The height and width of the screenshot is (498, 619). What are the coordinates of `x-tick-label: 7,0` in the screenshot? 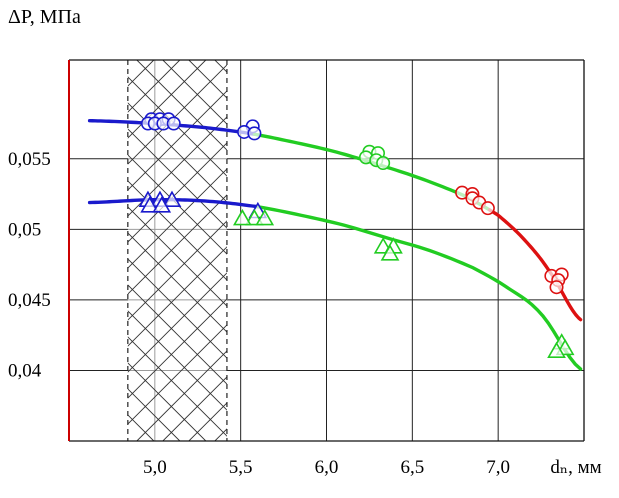 It's located at (498, 467).